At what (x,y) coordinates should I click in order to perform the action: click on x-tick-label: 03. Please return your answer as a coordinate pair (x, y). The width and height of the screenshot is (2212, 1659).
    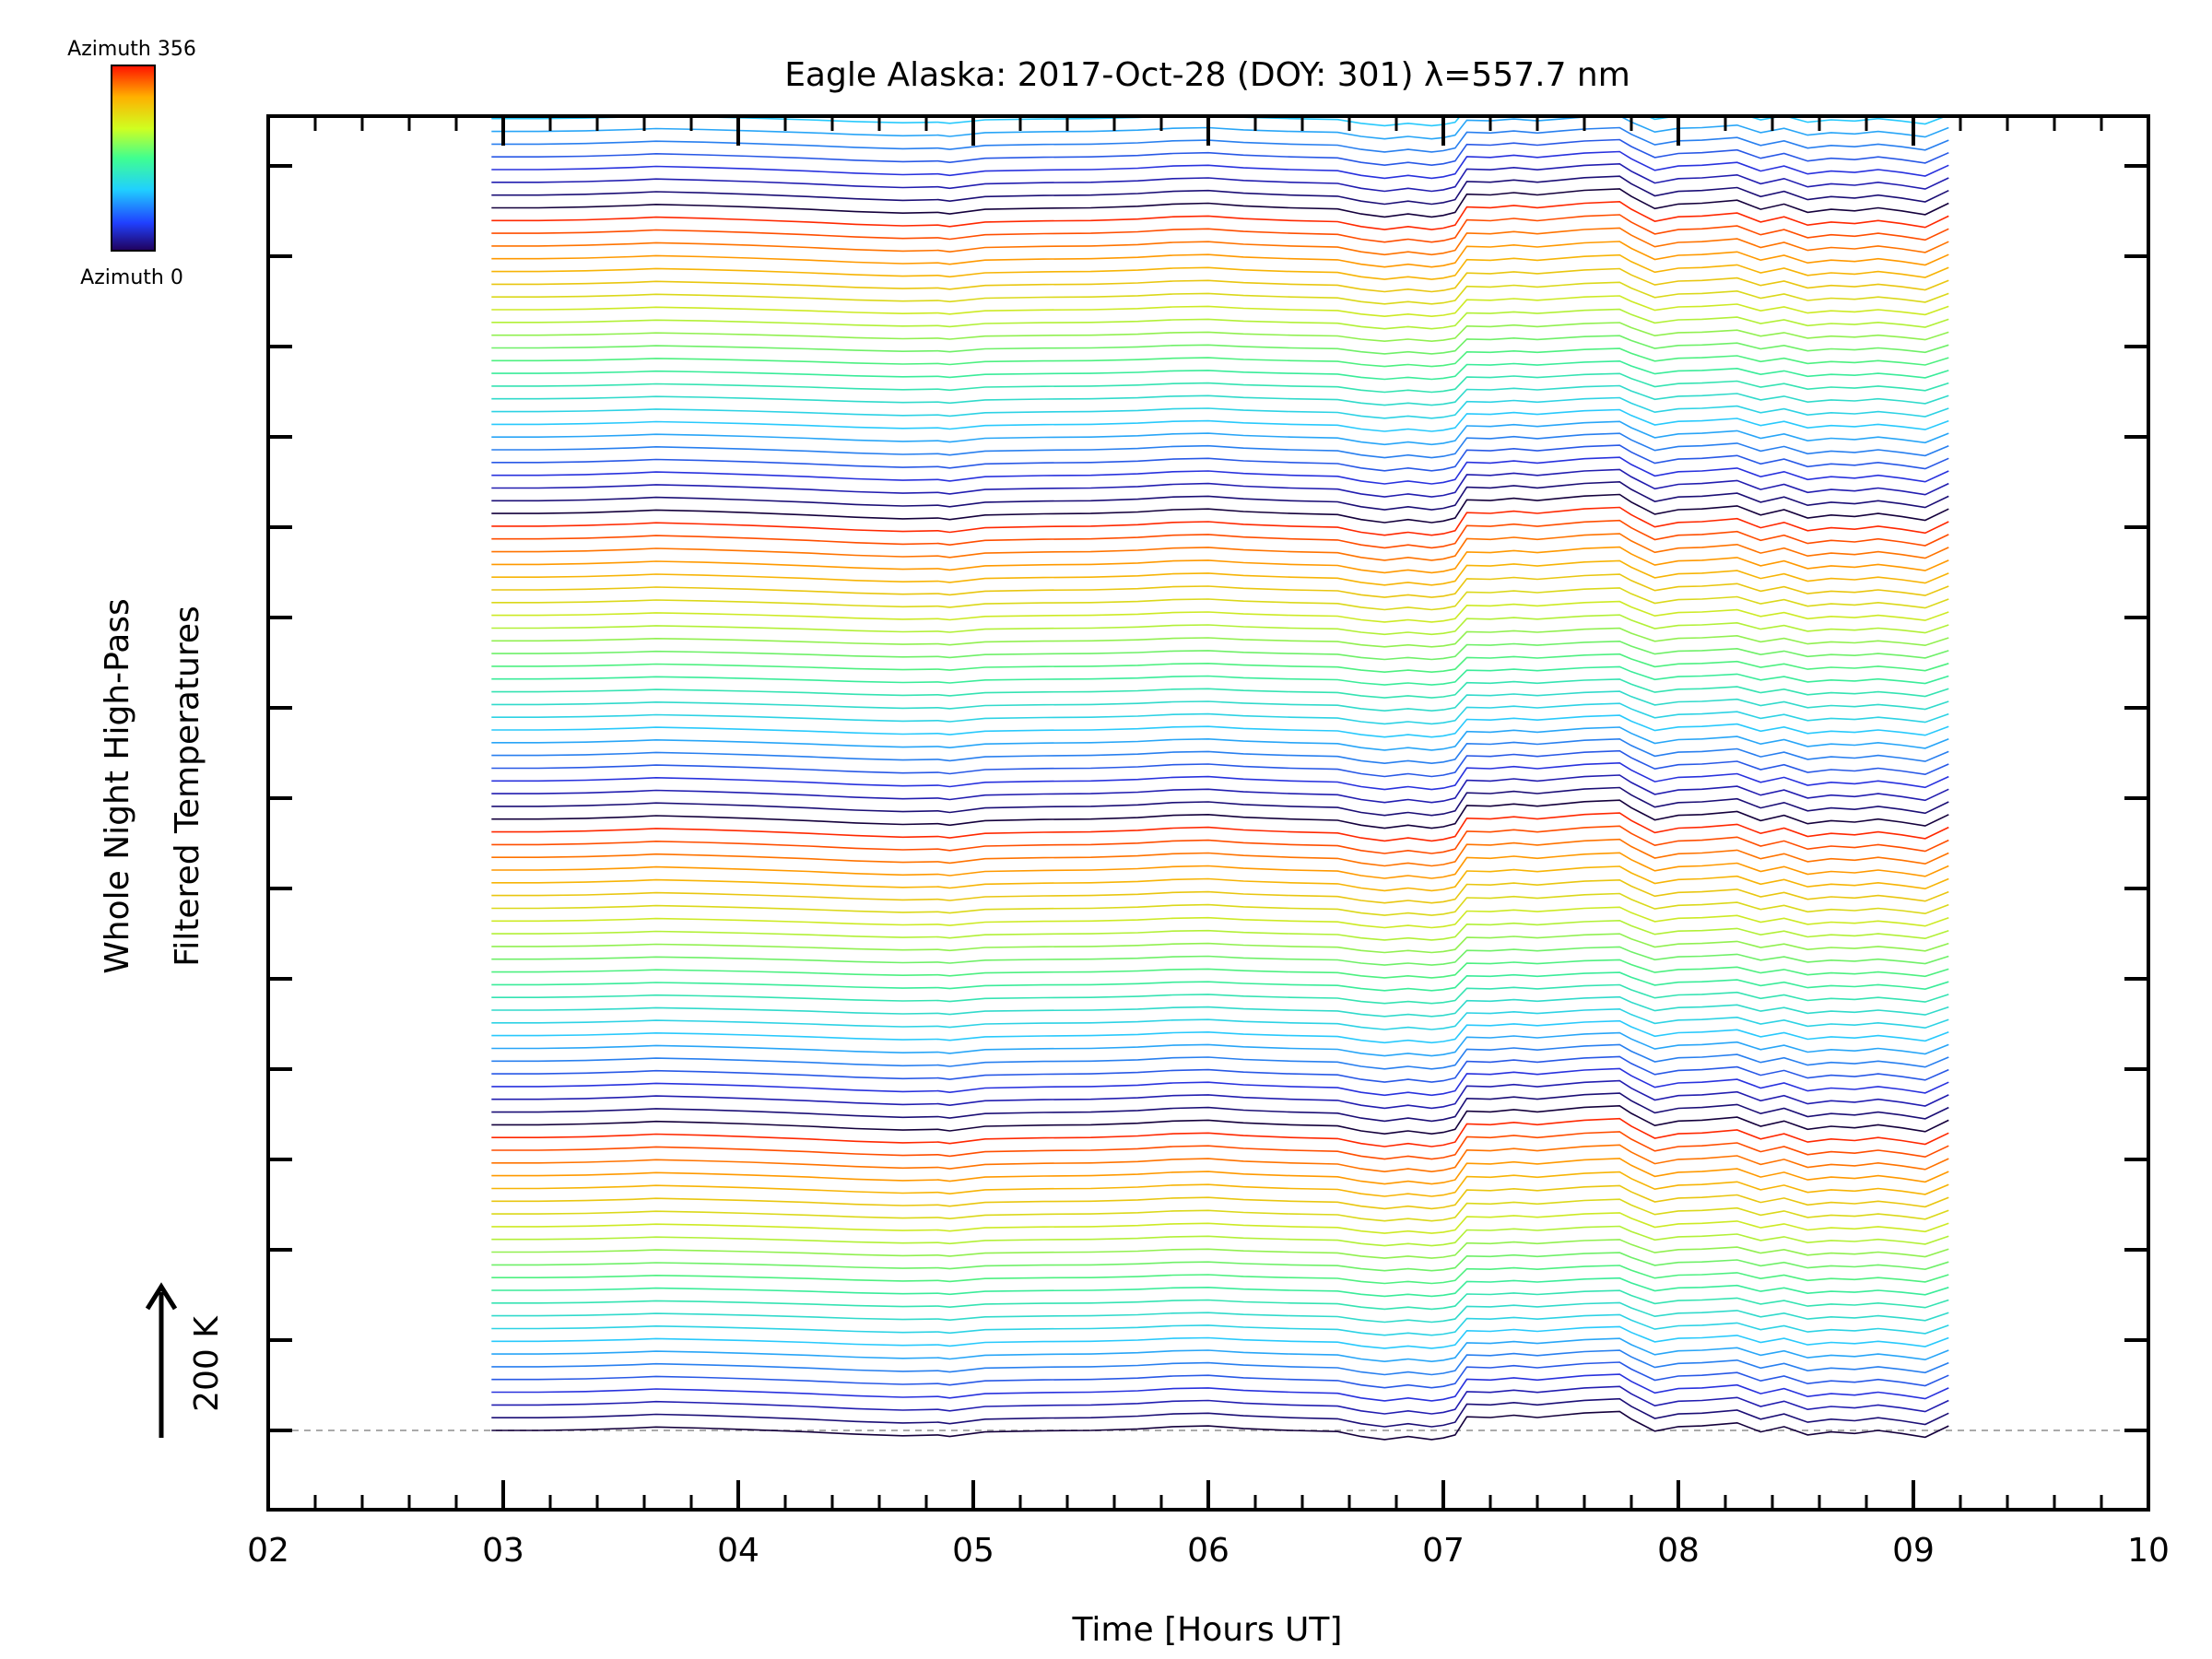
    Looking at the image, I should click on (503, 1551).